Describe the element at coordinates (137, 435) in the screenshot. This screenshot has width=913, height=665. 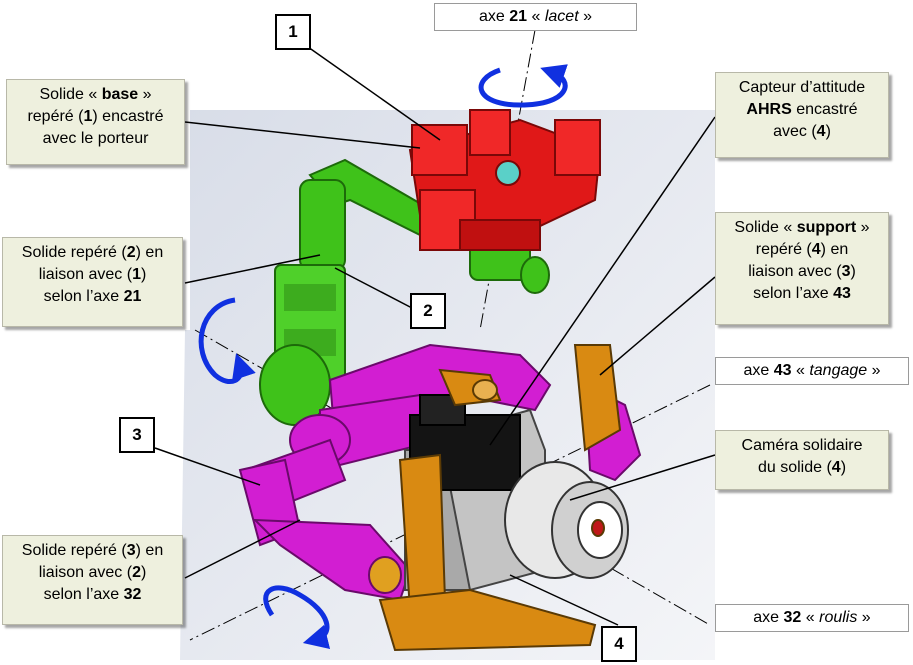
I see `number-3-label: 3` at that location.